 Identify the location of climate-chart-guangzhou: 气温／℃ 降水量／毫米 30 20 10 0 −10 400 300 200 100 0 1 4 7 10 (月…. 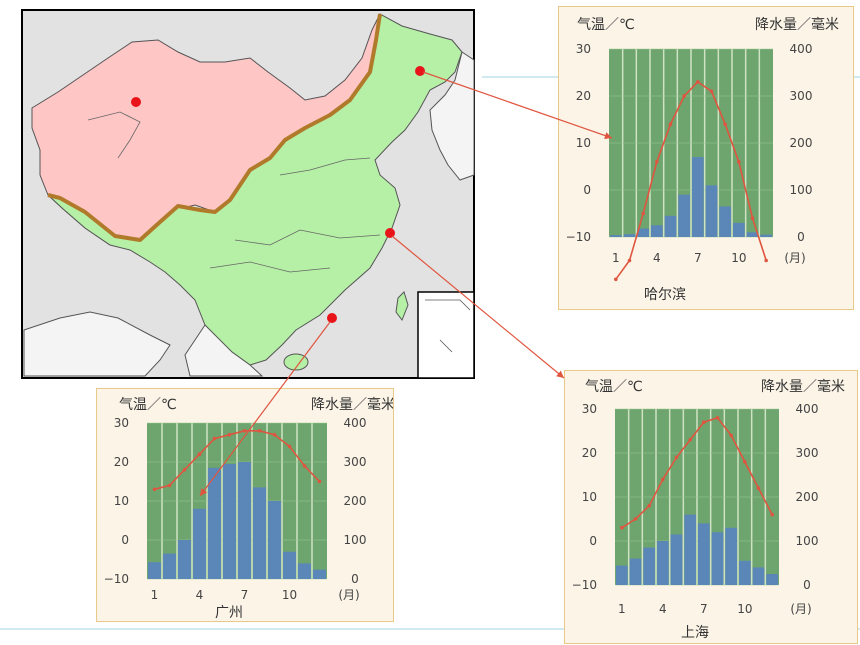
(245, 505).